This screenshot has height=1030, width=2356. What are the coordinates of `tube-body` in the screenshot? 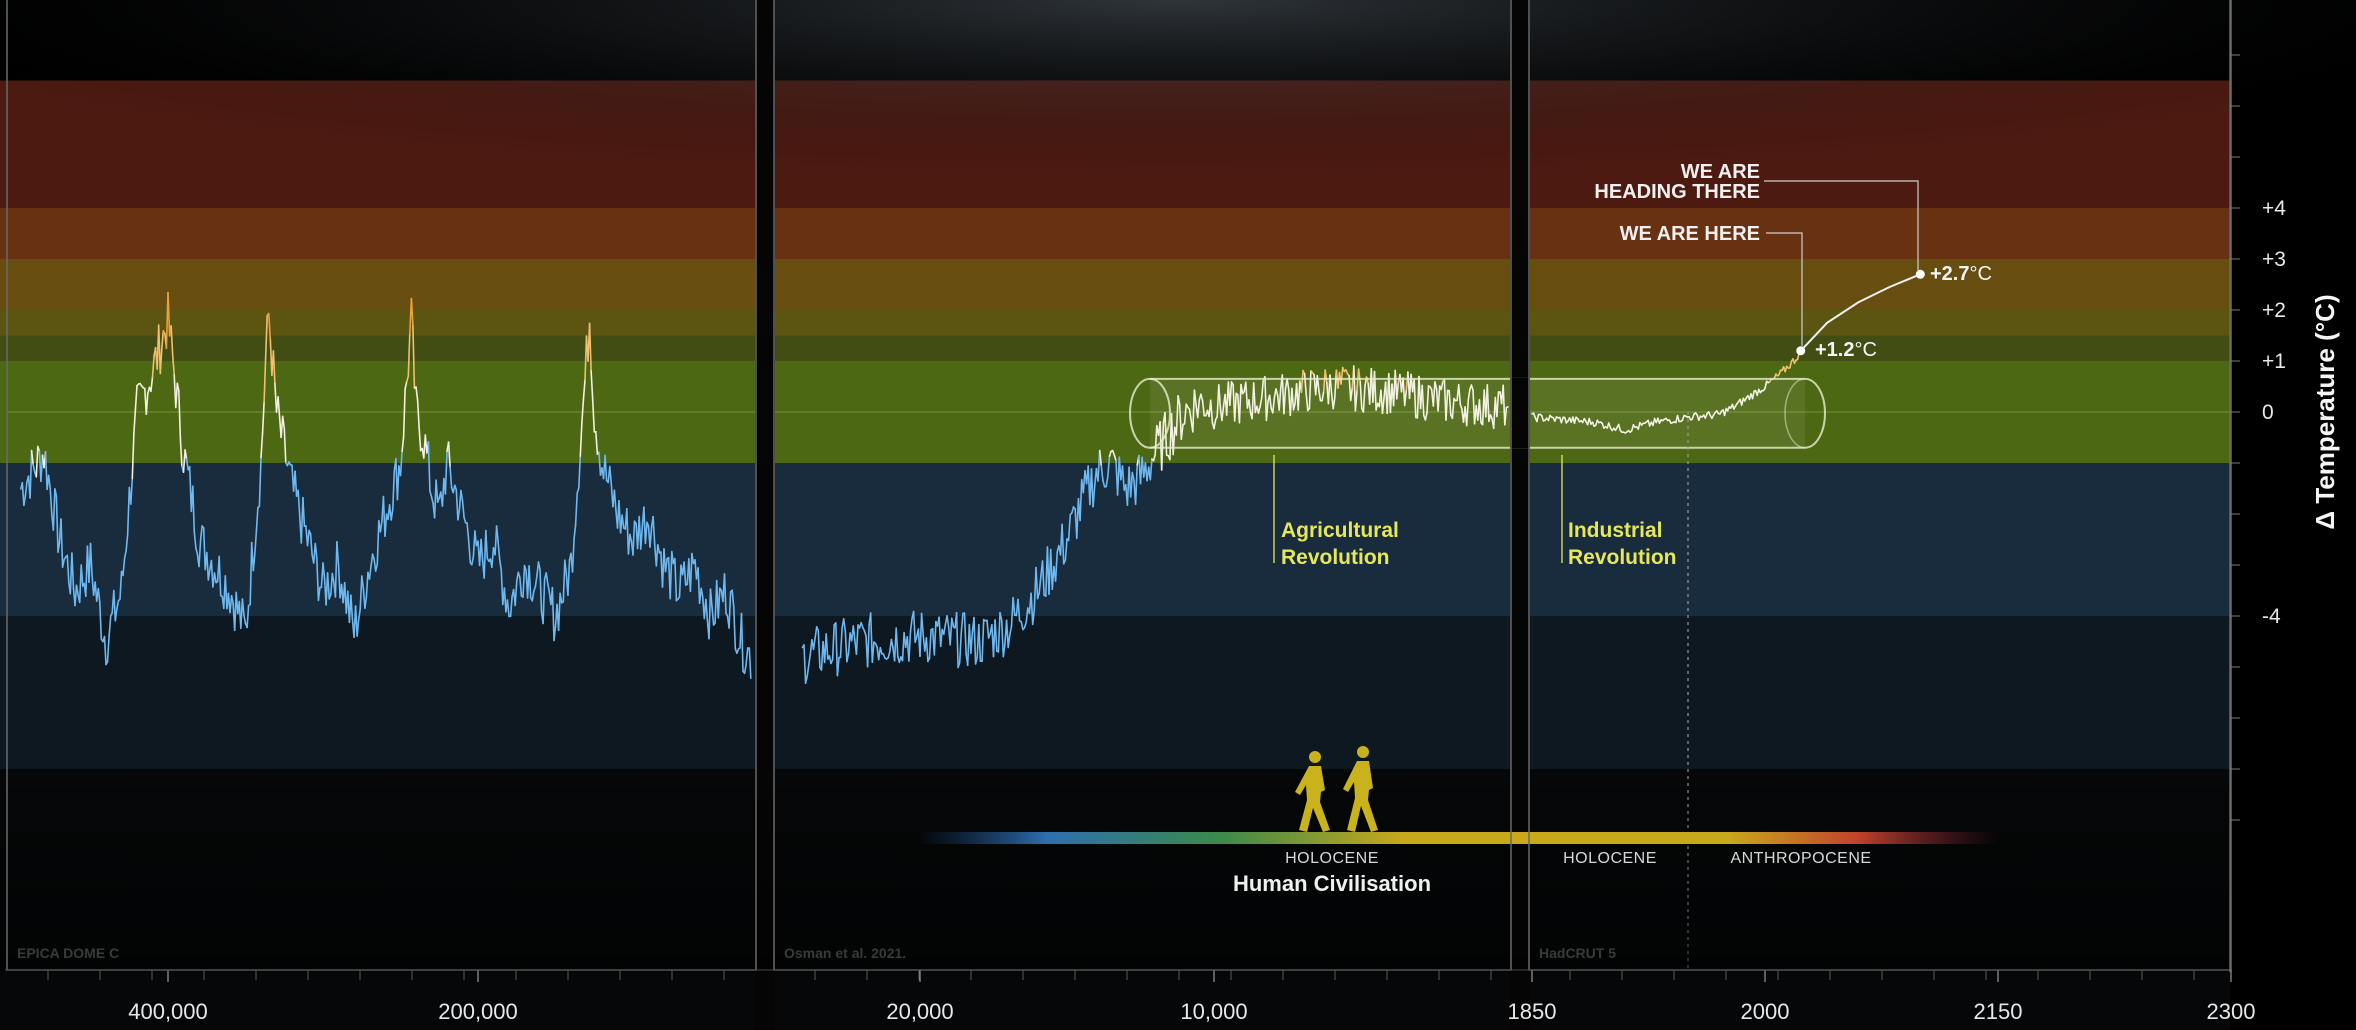 It's located at (1477, 413).